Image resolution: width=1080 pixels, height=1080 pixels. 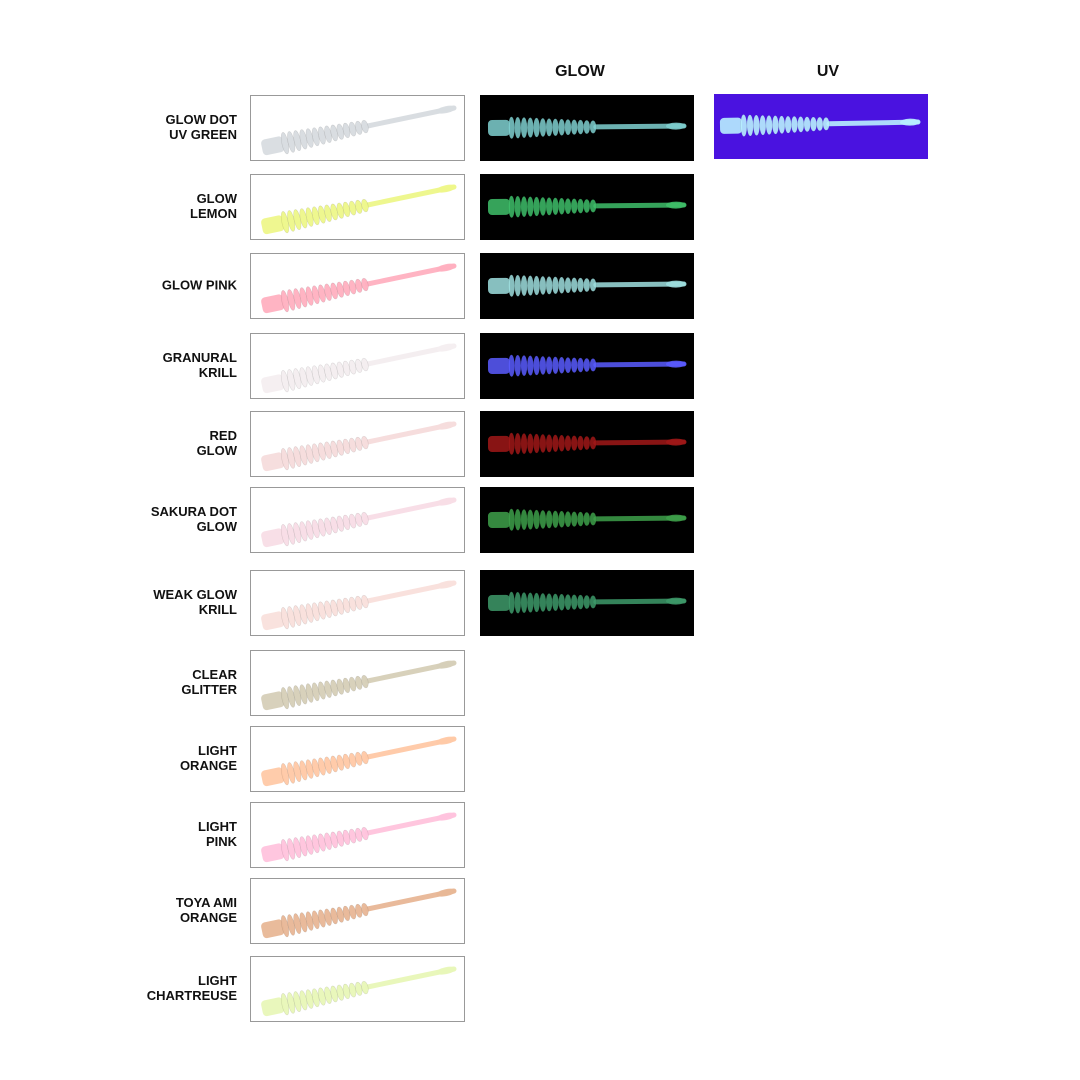 I want to click on row-label: WEAK GLOW, so click(x=195, y=594).